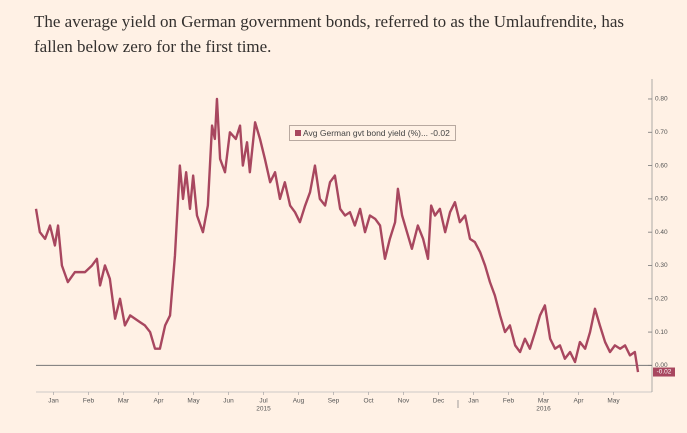  I want to click on x-tick-label: Dec, so click(439, 401).